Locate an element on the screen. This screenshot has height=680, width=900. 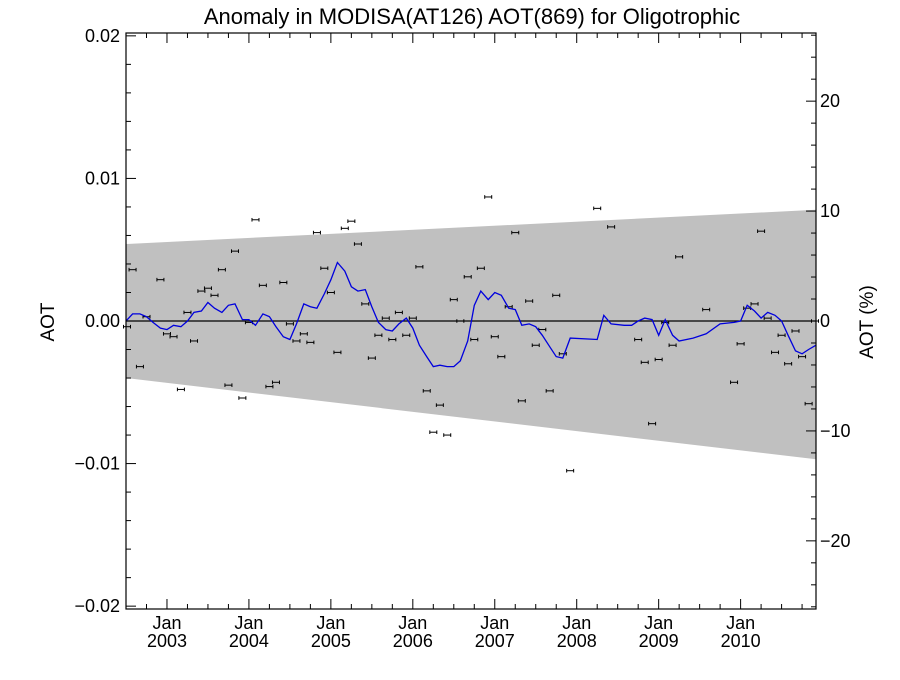
series-line is located at coordinates (471, 314).